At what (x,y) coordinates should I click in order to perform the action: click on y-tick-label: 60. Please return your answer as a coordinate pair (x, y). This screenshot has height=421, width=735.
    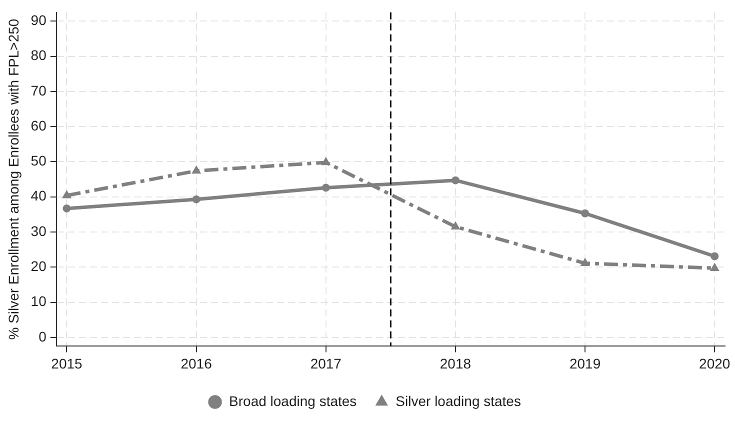
    Looking at the image, I should click on (38, 125).